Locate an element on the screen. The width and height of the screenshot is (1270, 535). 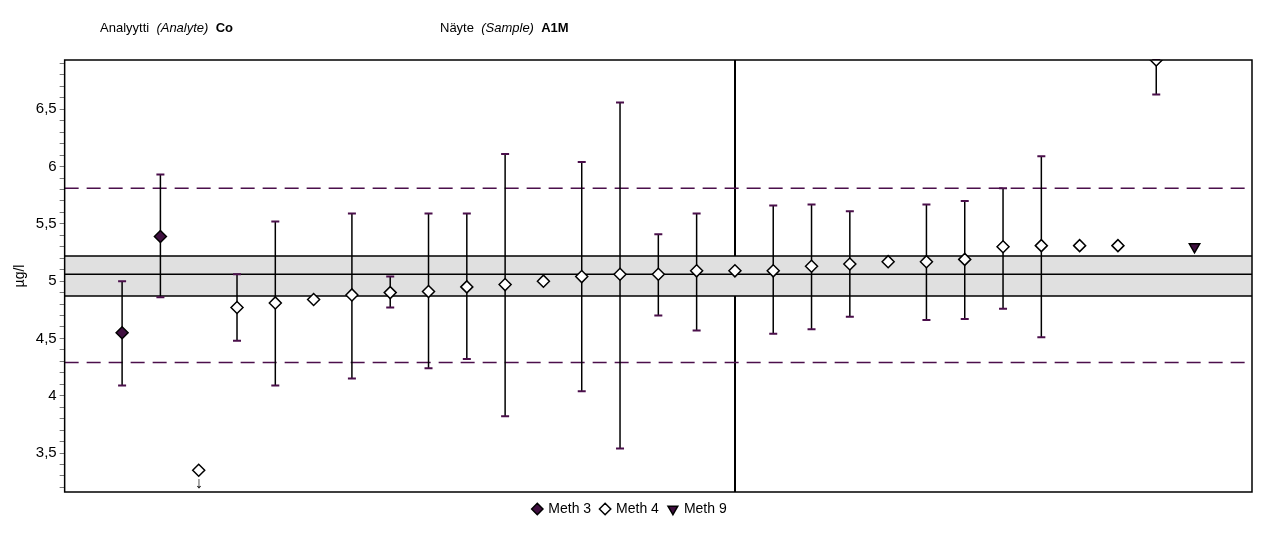
data-label: ↓ is located at coordinates (198, 482).